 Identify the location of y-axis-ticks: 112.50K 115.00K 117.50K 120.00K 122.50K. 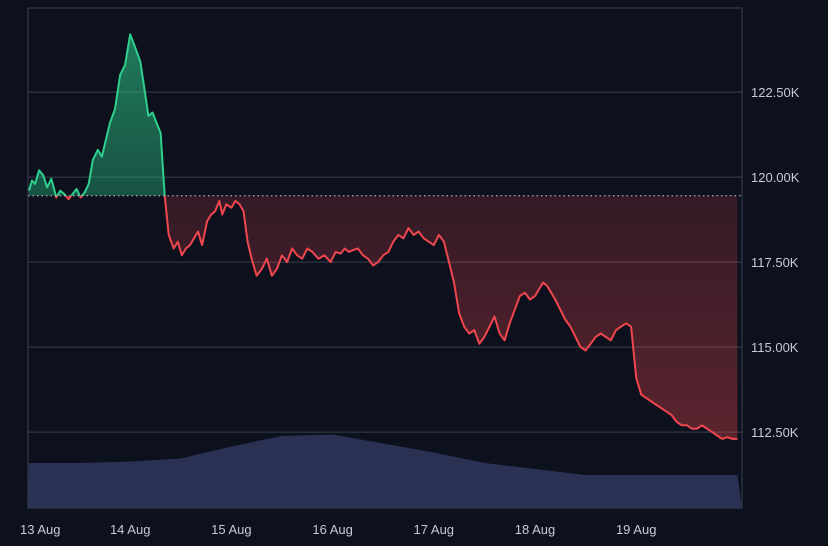
(775, 262).